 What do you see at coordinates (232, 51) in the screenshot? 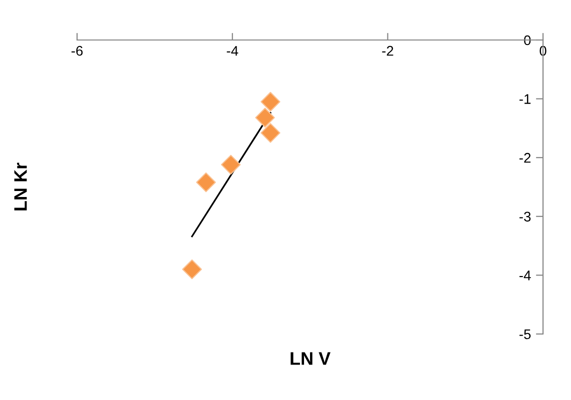
I see `x-tick-label: -4` at bounding box center [232, 51].